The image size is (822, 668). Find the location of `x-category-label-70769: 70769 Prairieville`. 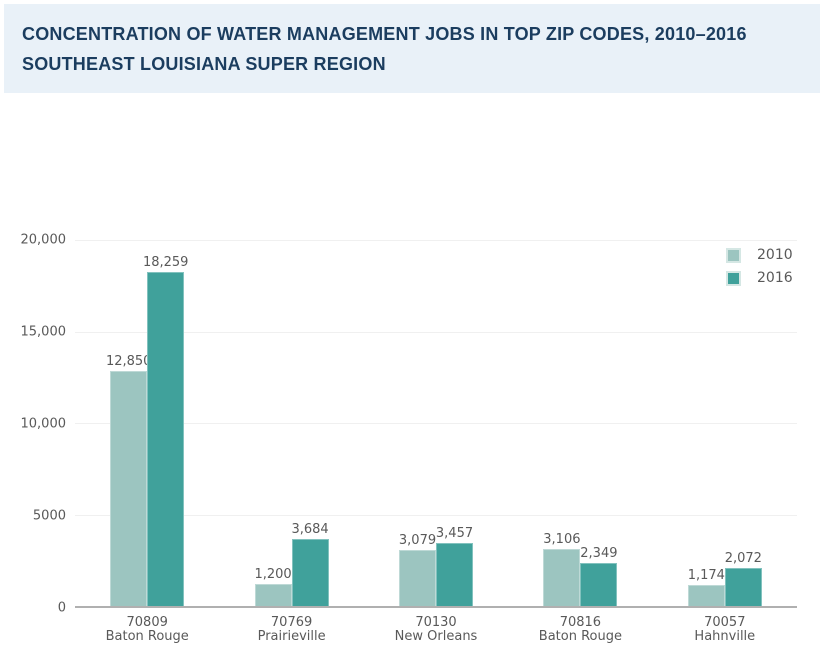

x-category-label-70769: 70769 Prairieville is located at coordinates (292, 630).